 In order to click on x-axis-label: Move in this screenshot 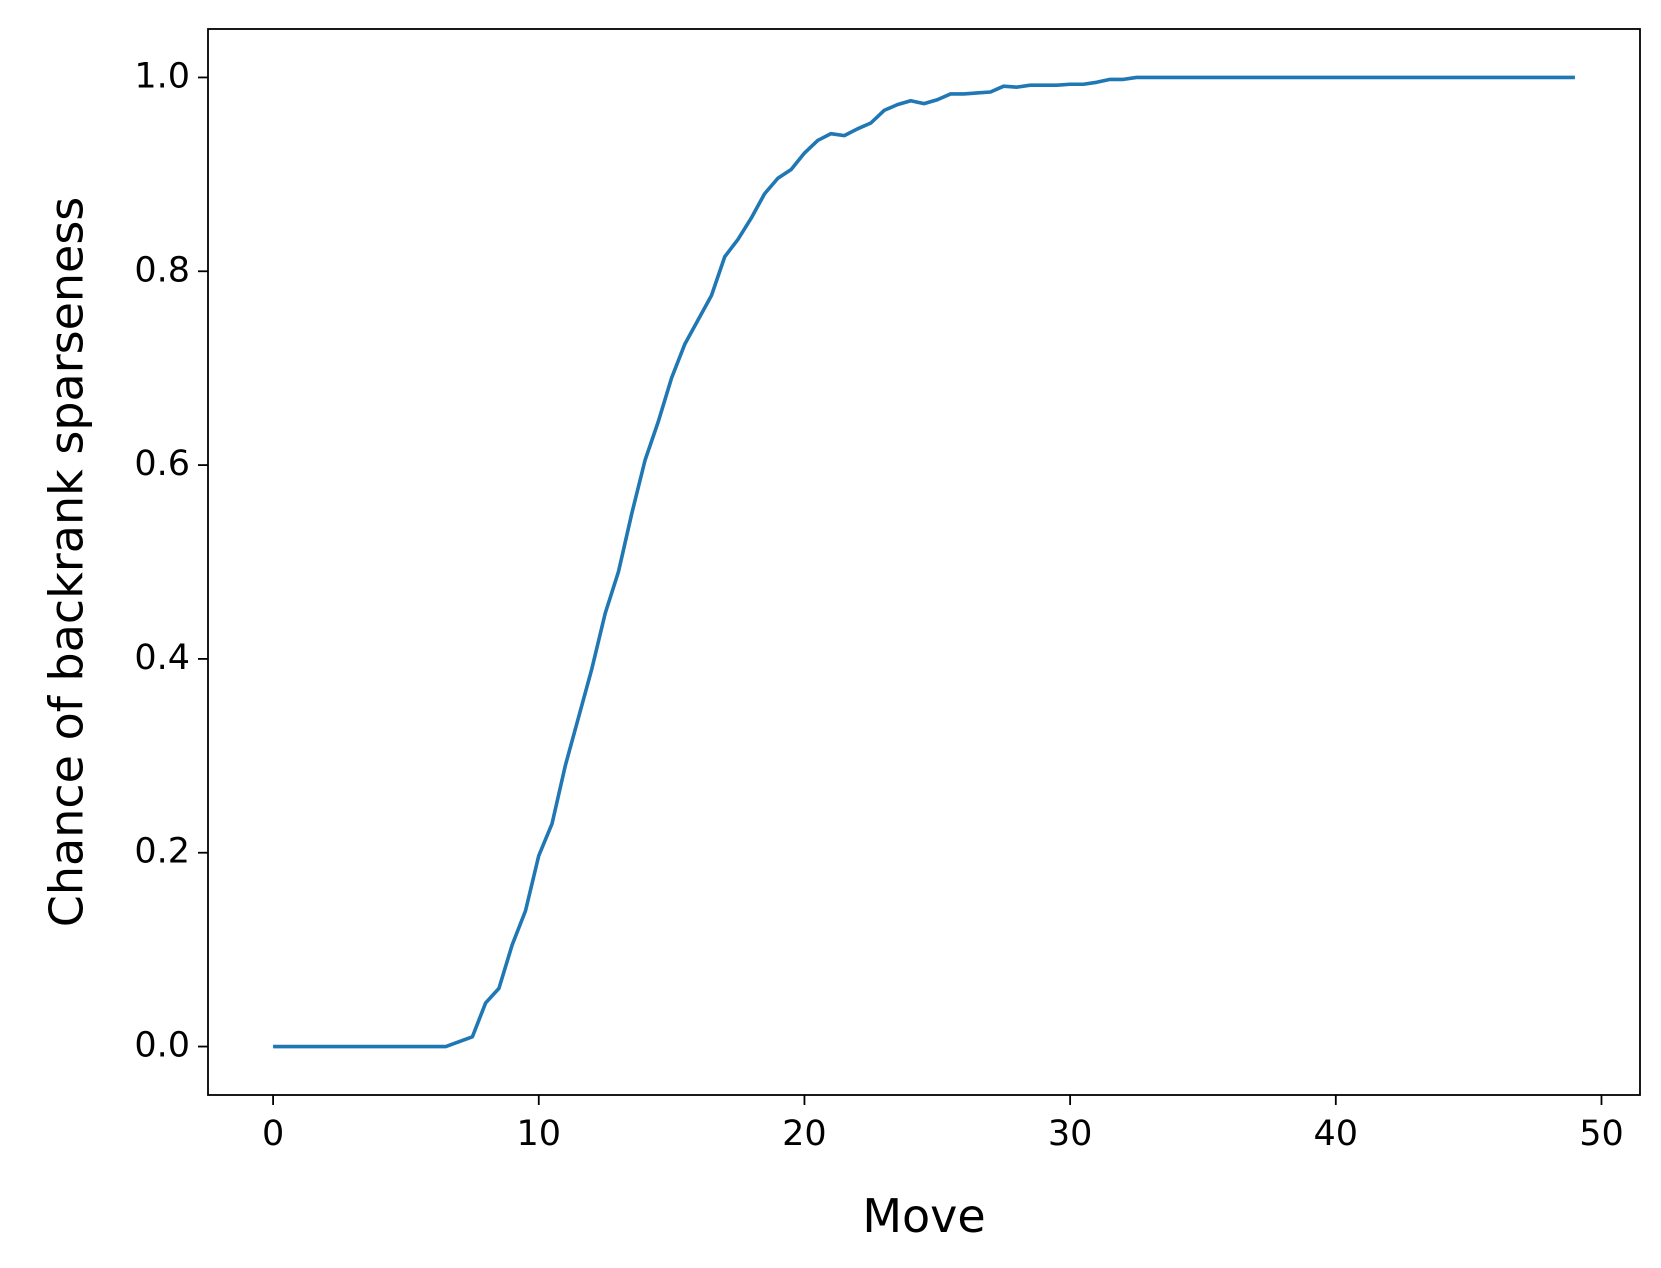, I will do `click(923, 1216)`.